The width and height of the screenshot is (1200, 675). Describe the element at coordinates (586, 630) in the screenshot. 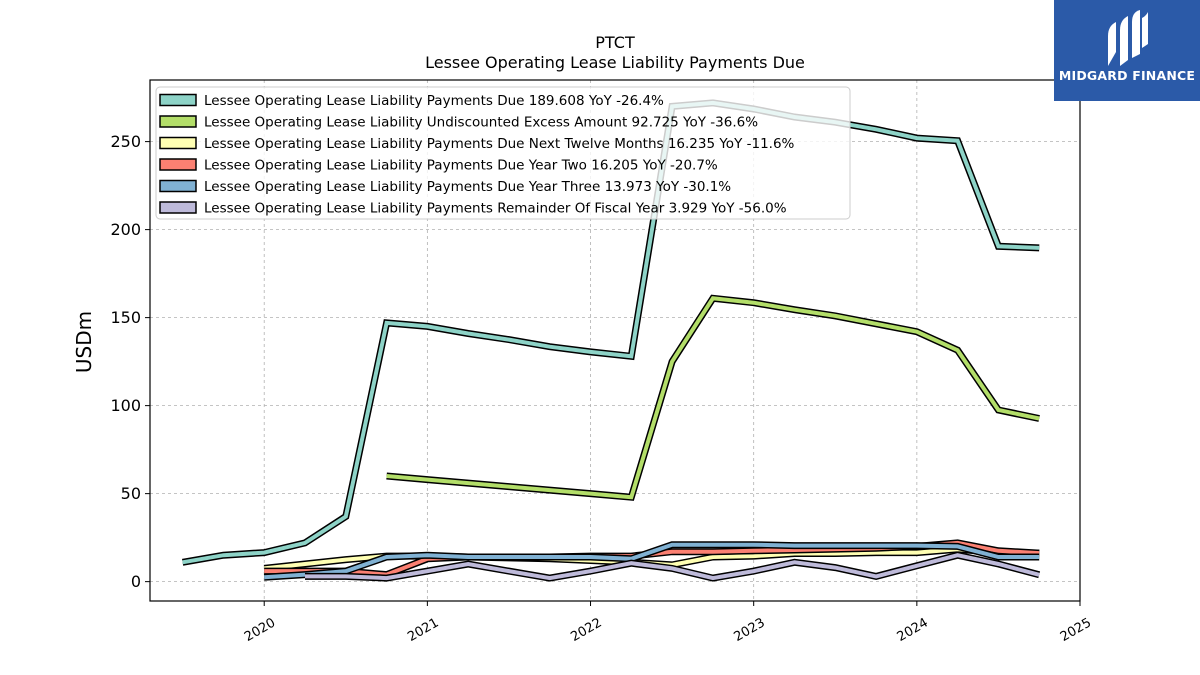

I see `x-tick-label: 2022` at that location.